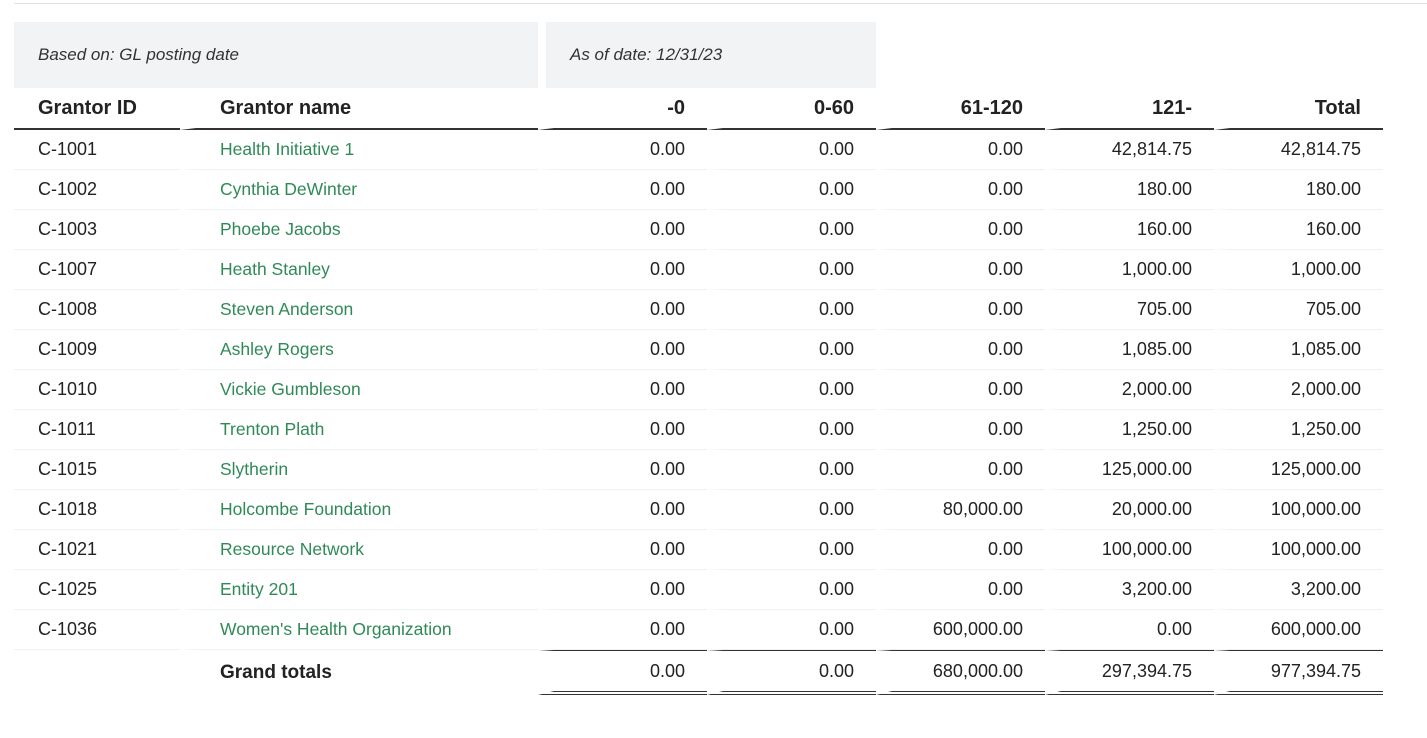 Image resolution: width=1427 pixels, height=738 pixels. I want to click on grantor-name-link: Ashley Rogers, so click(359, 350).